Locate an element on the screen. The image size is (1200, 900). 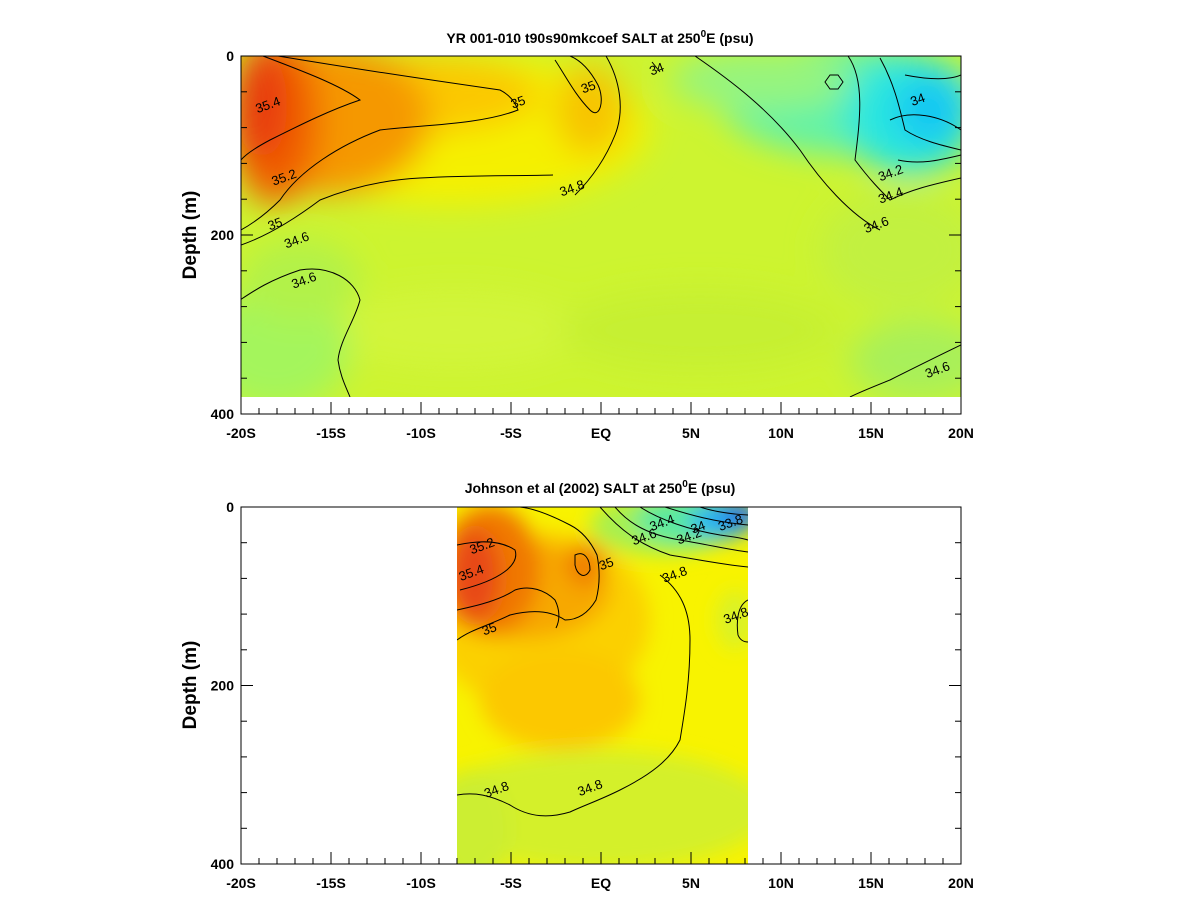
panel-top-x-tick-label: -20S is located at coordinates (241, 433).